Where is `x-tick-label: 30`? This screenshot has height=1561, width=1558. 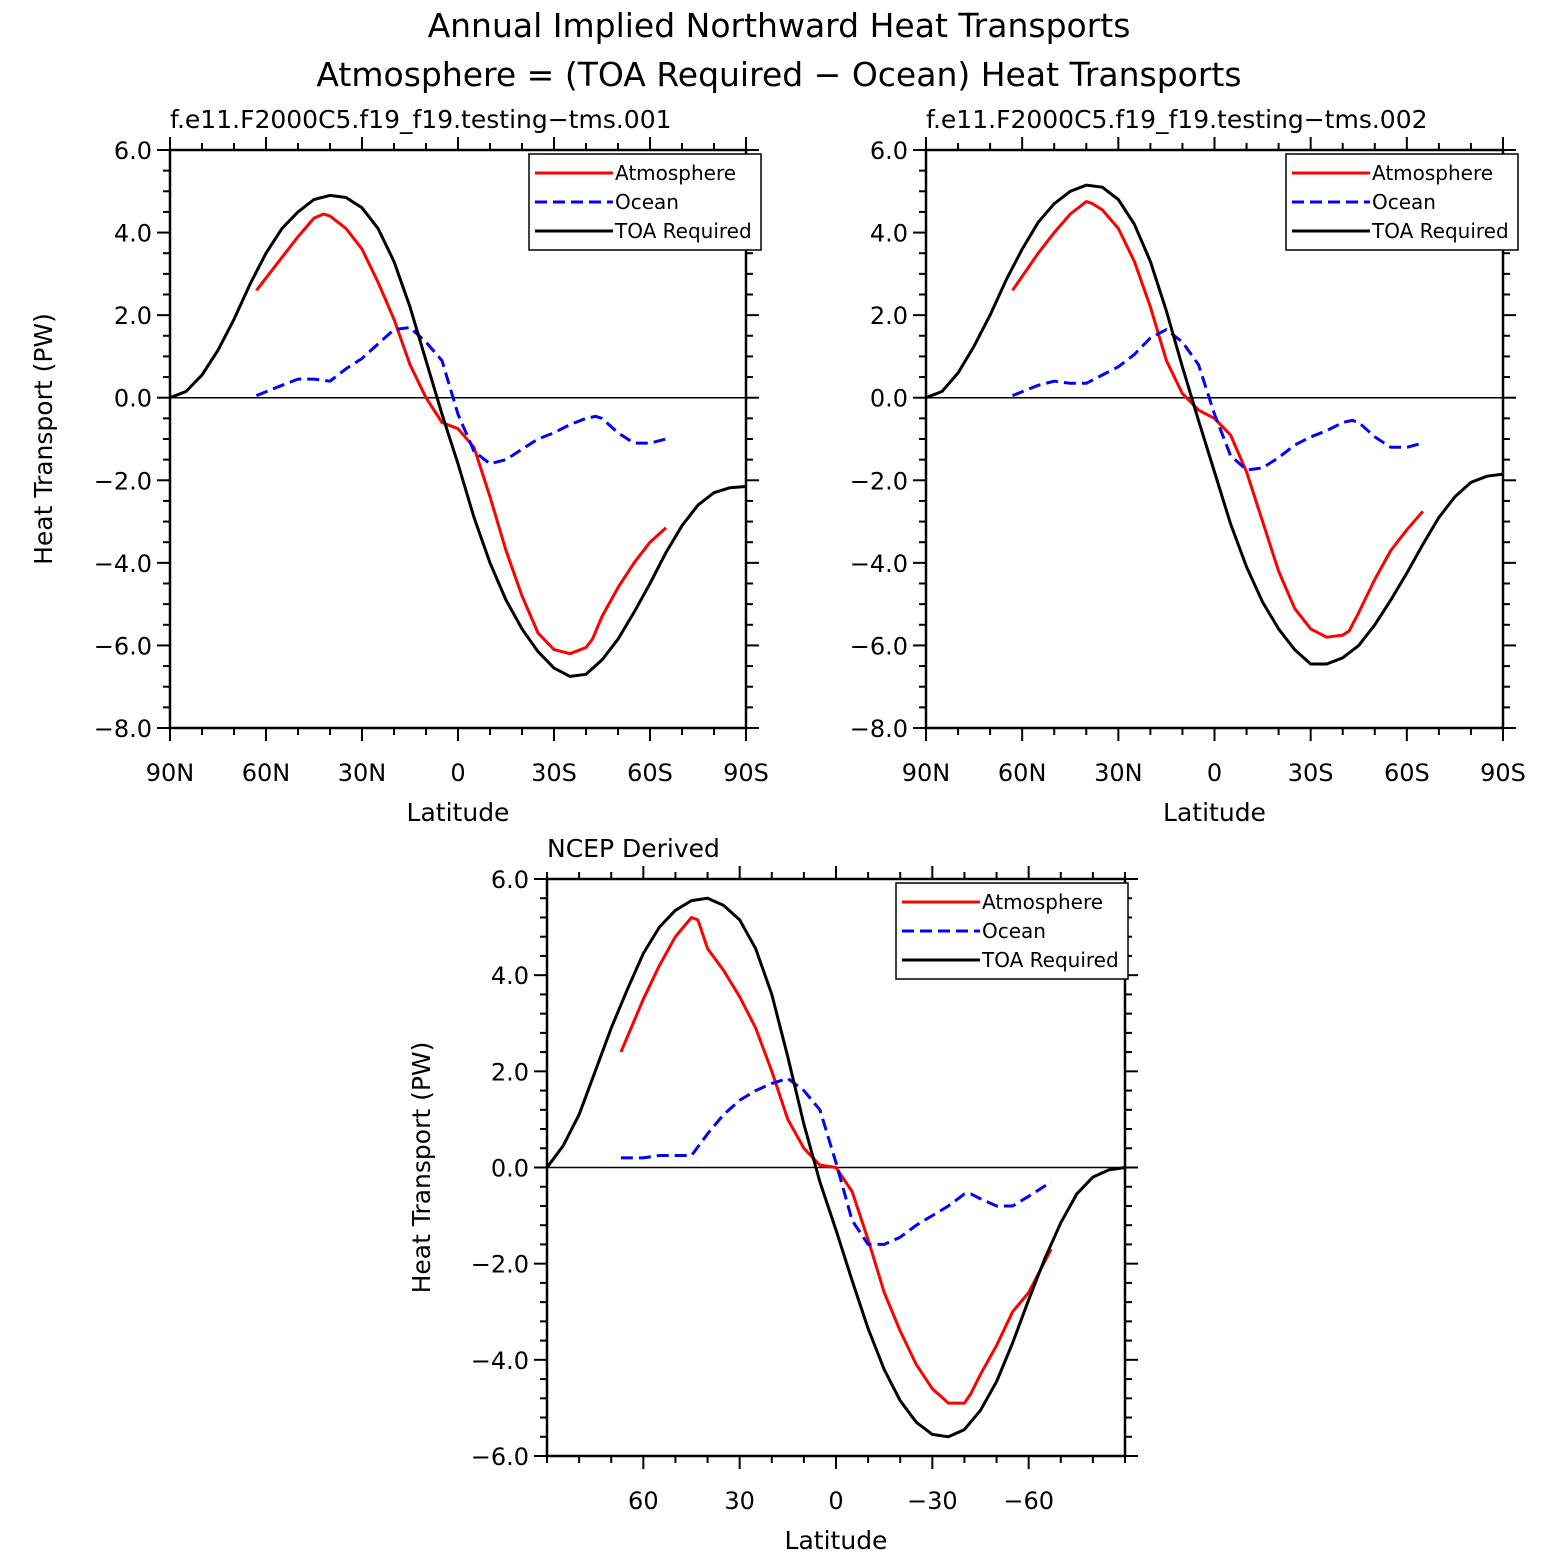
x-tick-label: 30 is located at coordinates (739, 1501).